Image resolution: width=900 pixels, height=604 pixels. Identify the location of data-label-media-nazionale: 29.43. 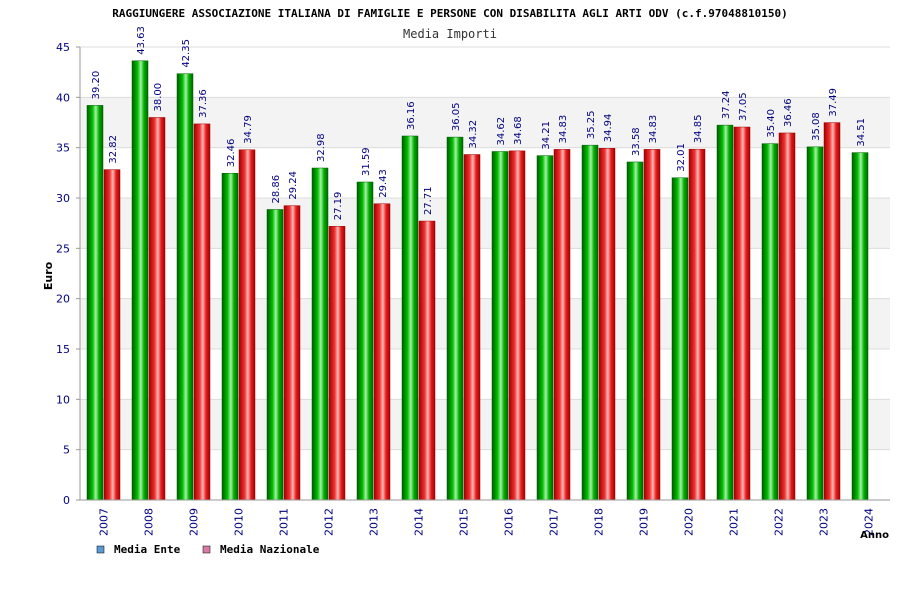
(383, 183).